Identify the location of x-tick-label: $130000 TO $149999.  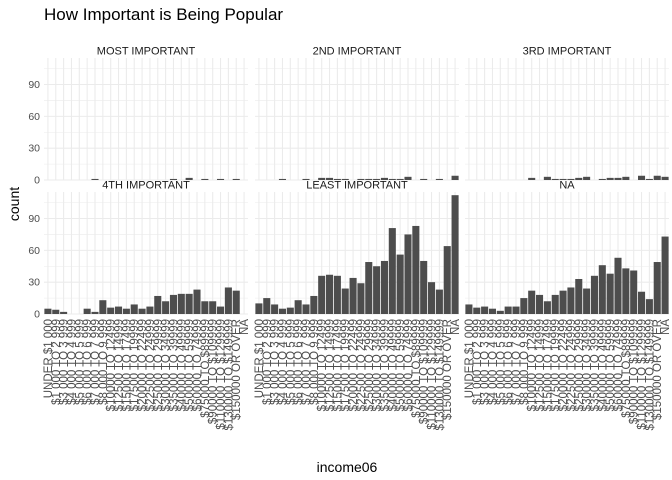
(229, 375).